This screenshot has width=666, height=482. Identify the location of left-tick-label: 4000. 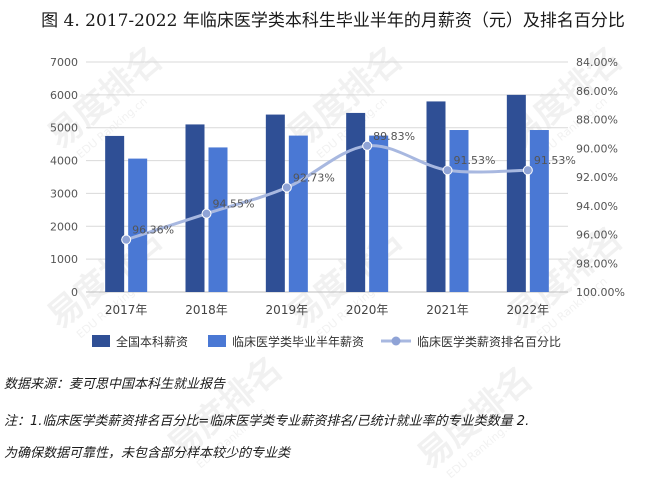
(64, 161).